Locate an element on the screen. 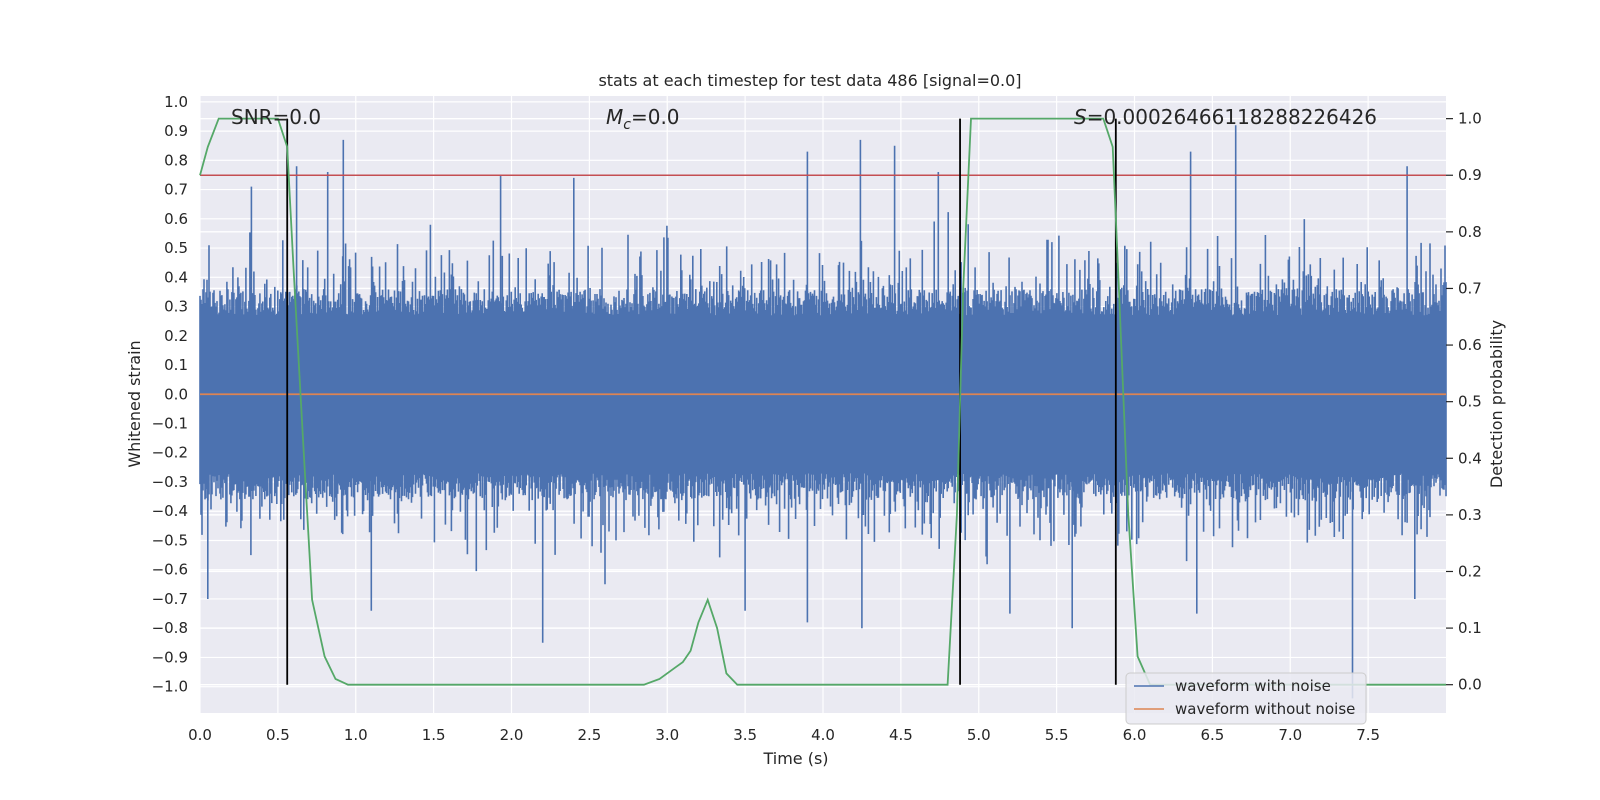 This screenshot has width=1600, height=800. s-annotation: S=0.00026466118288226426 is located at coordinates (1225, 117).